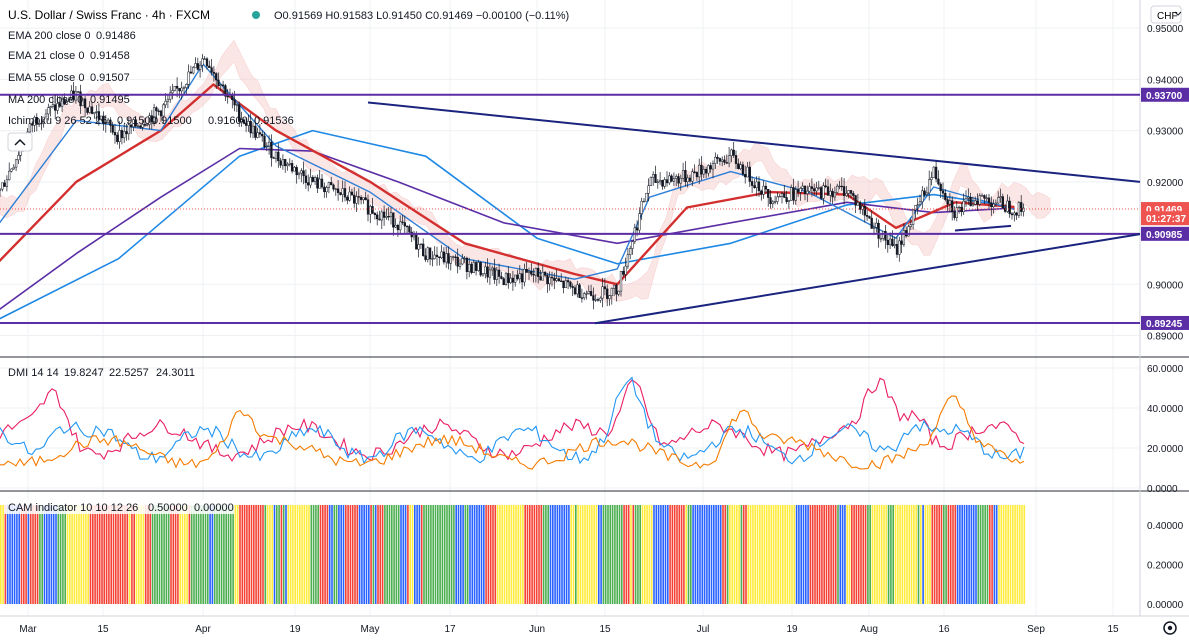  Describe the element at coordinates (57, 121) in the screenshot. I see `legend-ichimoku-label: Ichimoku 9 26 52 26` at that location.